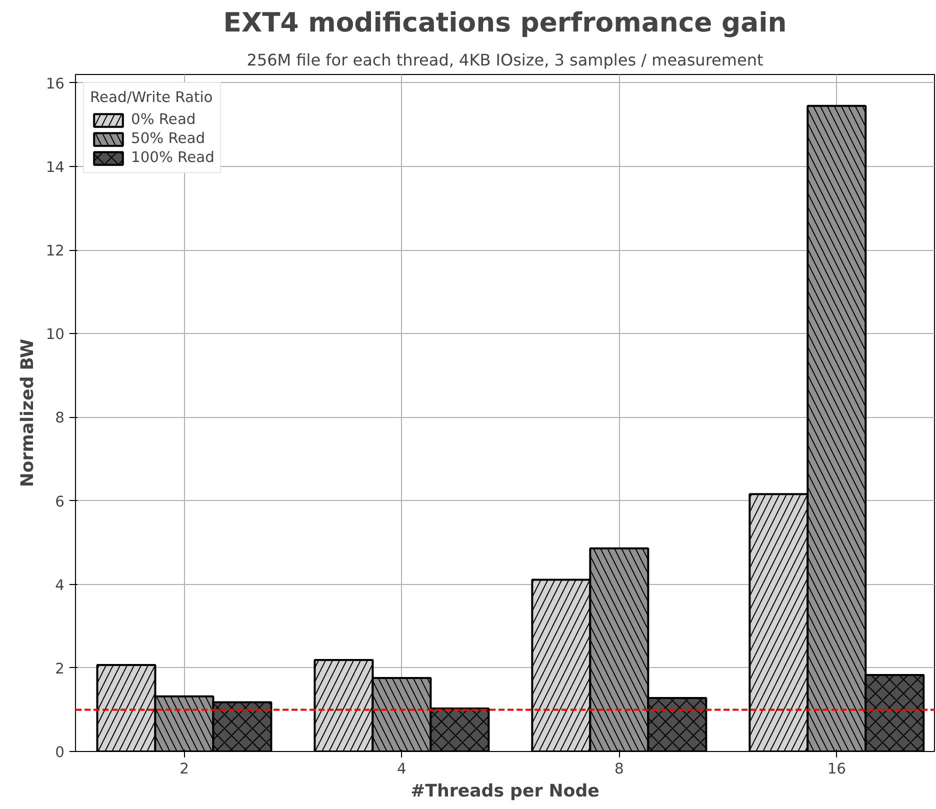  Describe the element at coordinates (619, 769) in the screenshot. I see `x-tick-label: 8` at that location.